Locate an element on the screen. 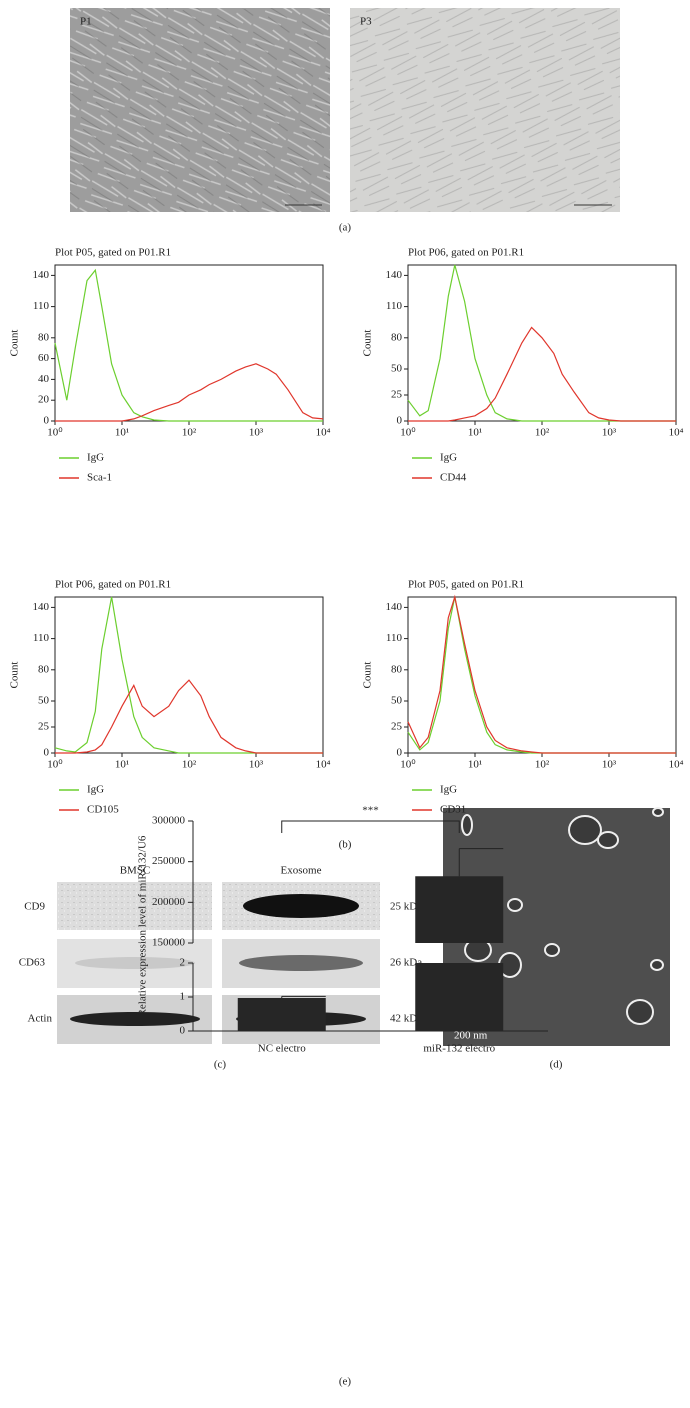 This screenshot has width=690, height=1408. blot is located at coordinates (218, 963).